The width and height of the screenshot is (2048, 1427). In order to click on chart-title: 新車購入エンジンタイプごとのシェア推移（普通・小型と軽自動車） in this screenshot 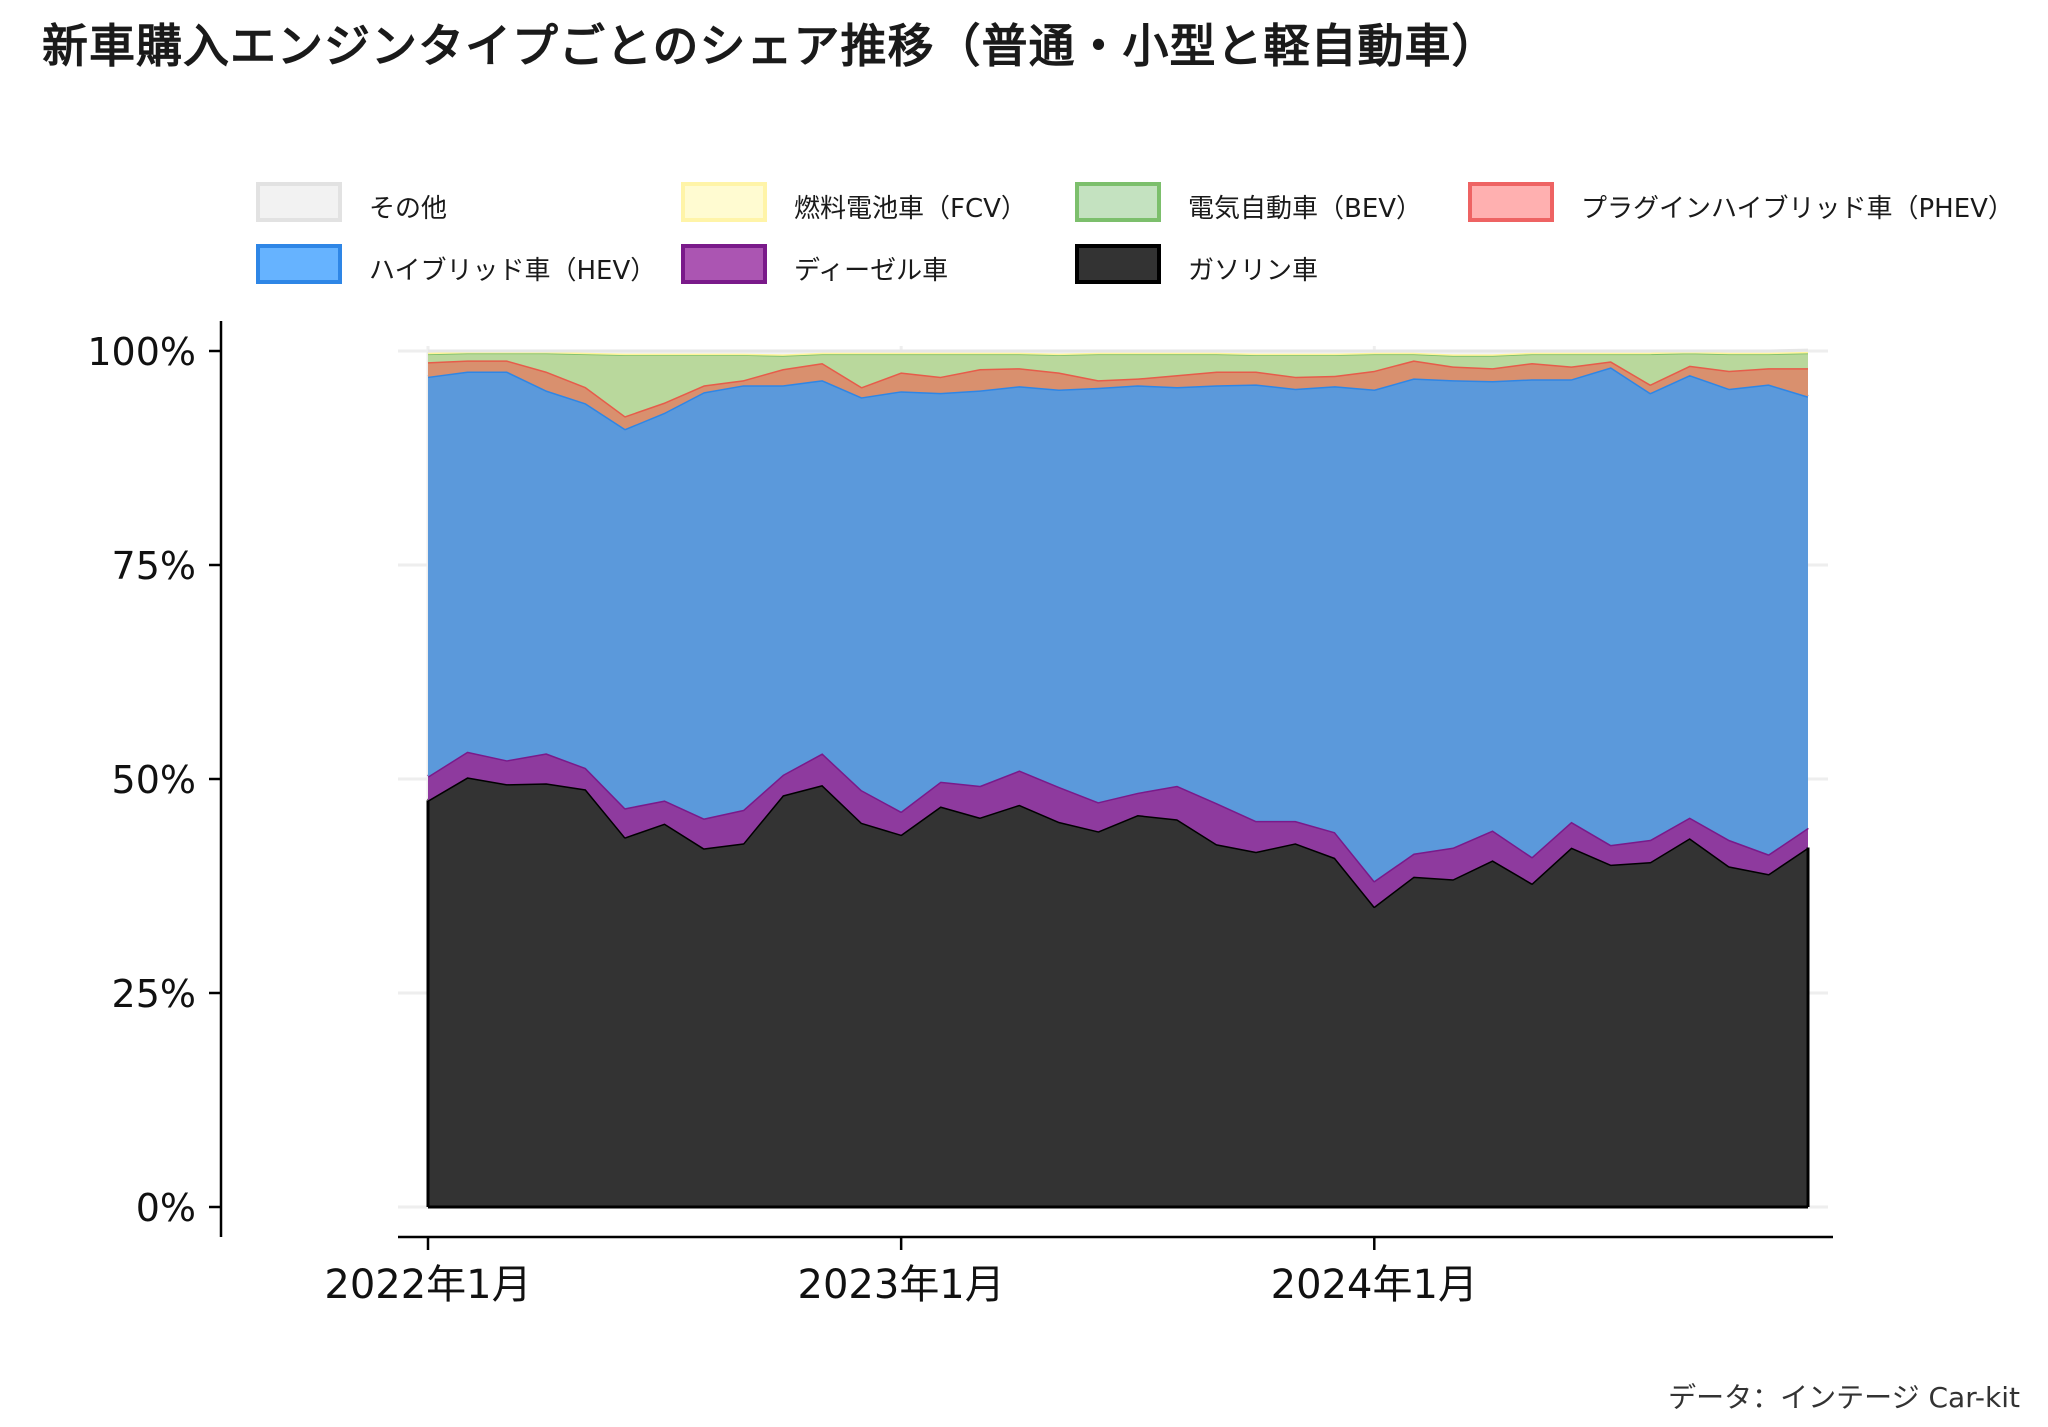, I will do `click(770, 46)`.